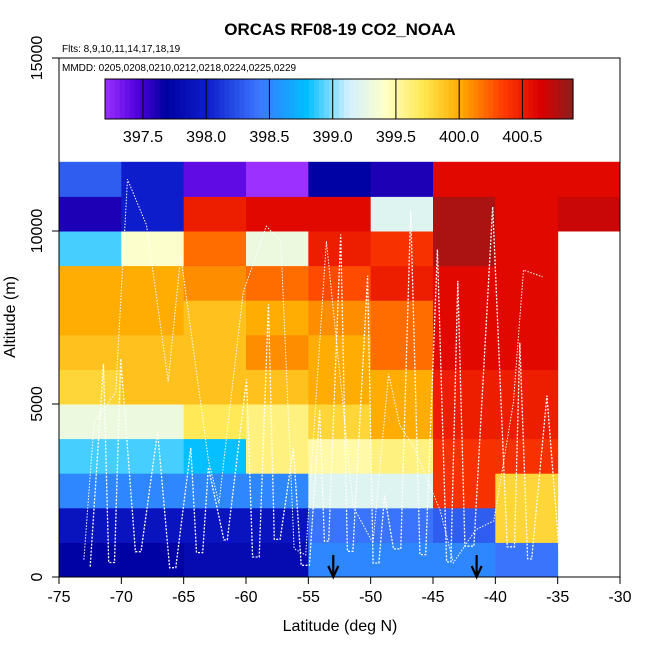 This screenshot has height=650, width=650. What do you see at coordinates (396, 137) in the screenshot?
I see `colorbar-tick-label: 399.5` at bounding box center [396, 137].